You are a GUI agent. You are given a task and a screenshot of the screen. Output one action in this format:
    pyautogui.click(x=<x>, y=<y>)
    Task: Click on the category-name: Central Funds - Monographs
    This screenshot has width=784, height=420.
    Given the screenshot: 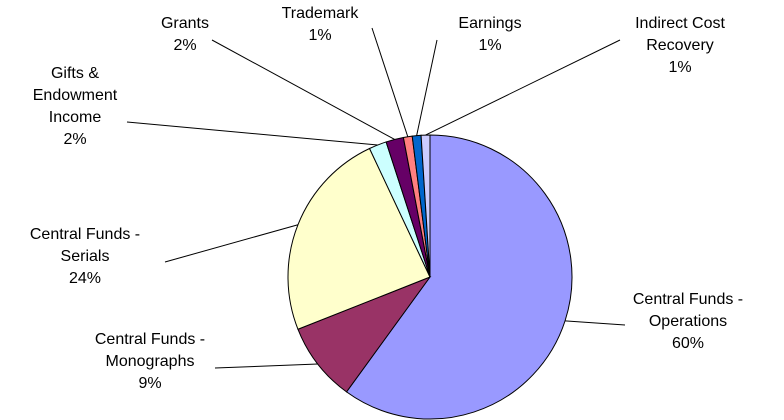 What is the action you would take?
    pyautogui.click(x=150, y=350)
    